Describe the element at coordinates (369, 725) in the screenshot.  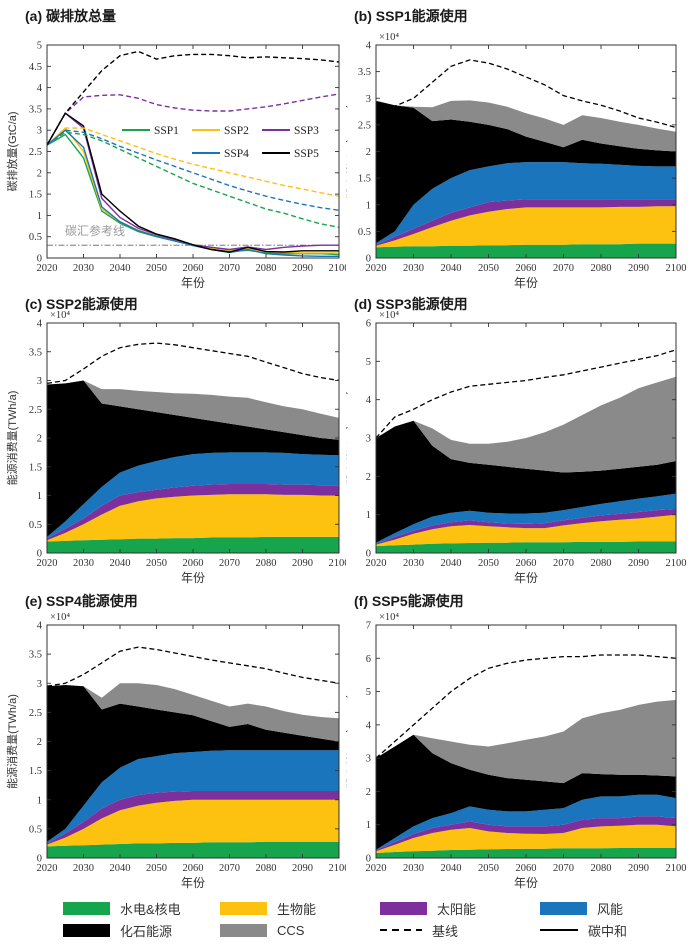
I see `y-tick-f: 4` at that location.